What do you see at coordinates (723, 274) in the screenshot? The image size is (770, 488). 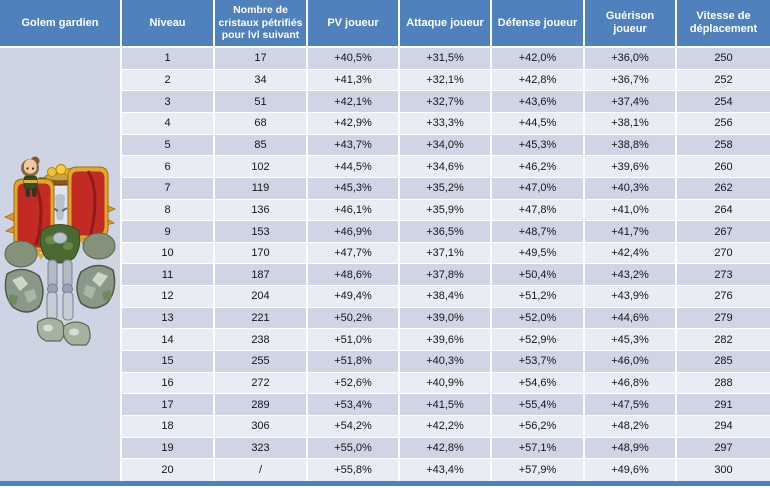 I see `cell-vitesse: 273` at bounding box center [723, 274].